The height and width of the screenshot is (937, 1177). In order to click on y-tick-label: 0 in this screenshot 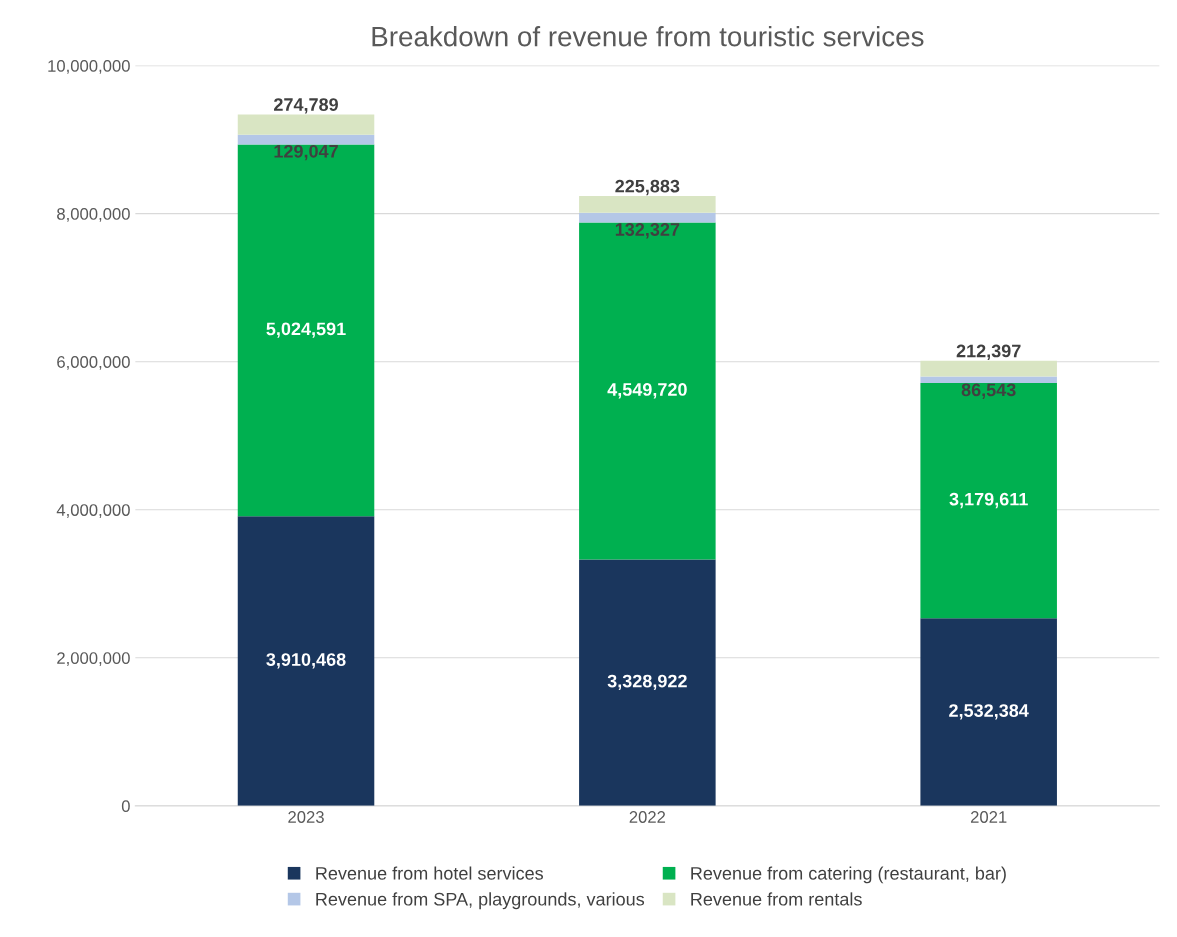, I will do `click(125, 806)`.